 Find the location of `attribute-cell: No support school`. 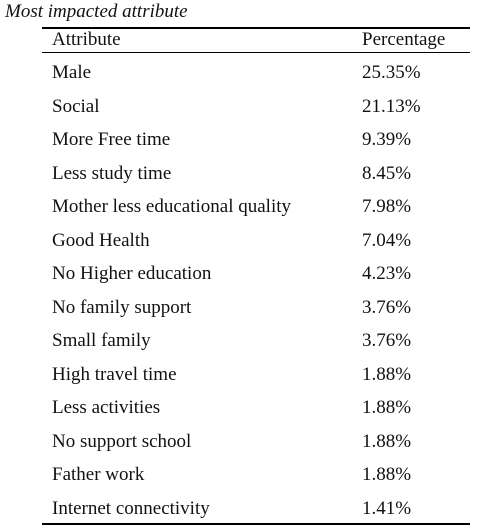

attribute-cell: No support school is located at coordinates (122, 441).